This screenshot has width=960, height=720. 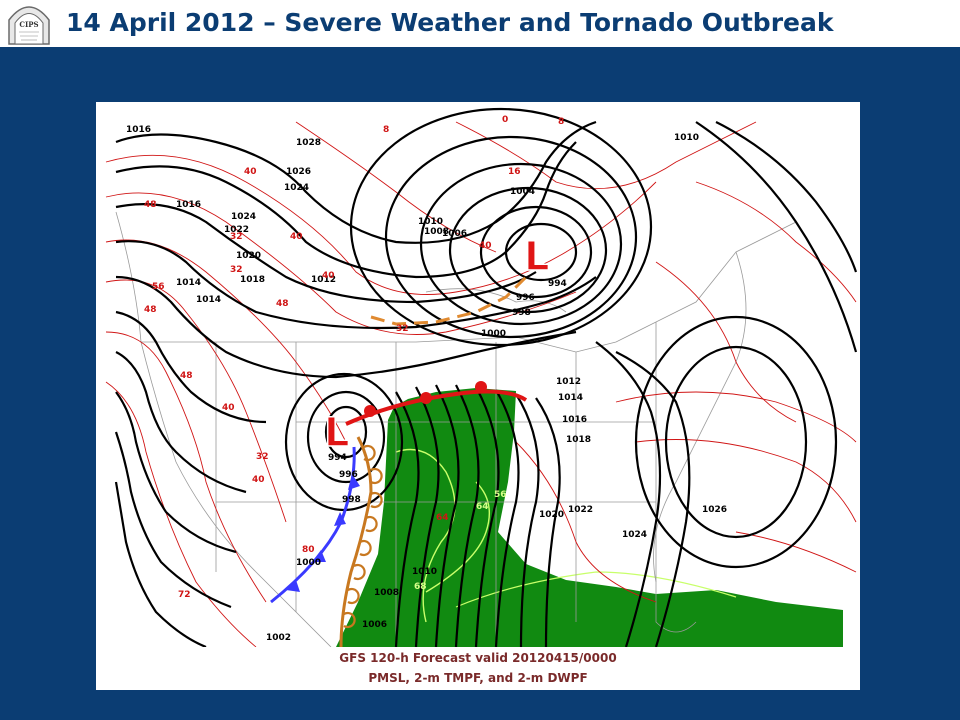 I want to click on cips-logo-icon: CIPS, so click(x=29, y=25).